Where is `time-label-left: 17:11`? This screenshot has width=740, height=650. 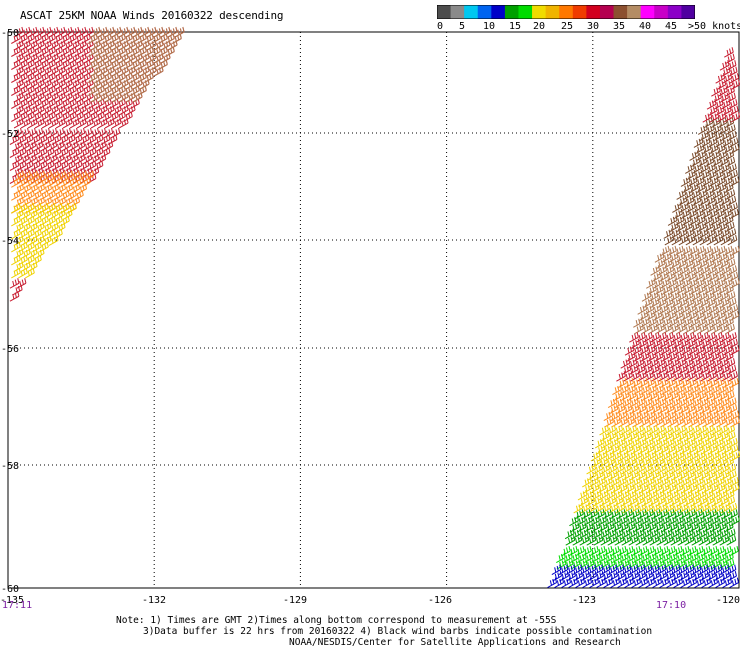 time-label-left: 17:11 is located at coordinates (17, 605).